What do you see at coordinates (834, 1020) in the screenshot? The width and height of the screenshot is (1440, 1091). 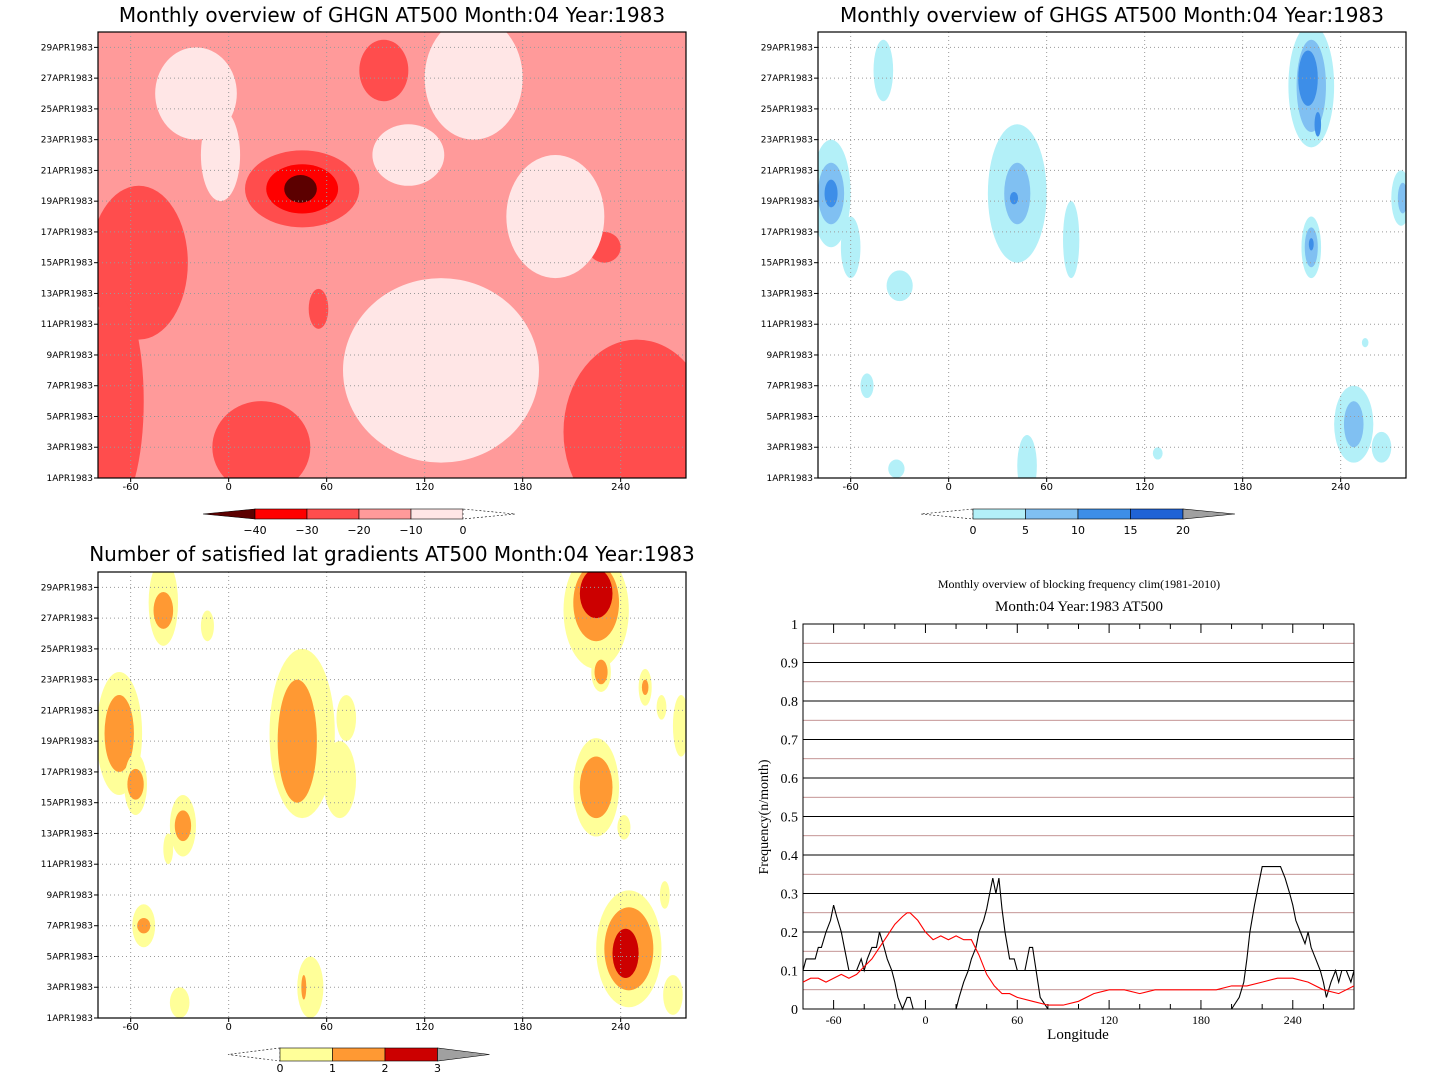 I see `x-tick-label: -60` at bounding box center [834, 1020].